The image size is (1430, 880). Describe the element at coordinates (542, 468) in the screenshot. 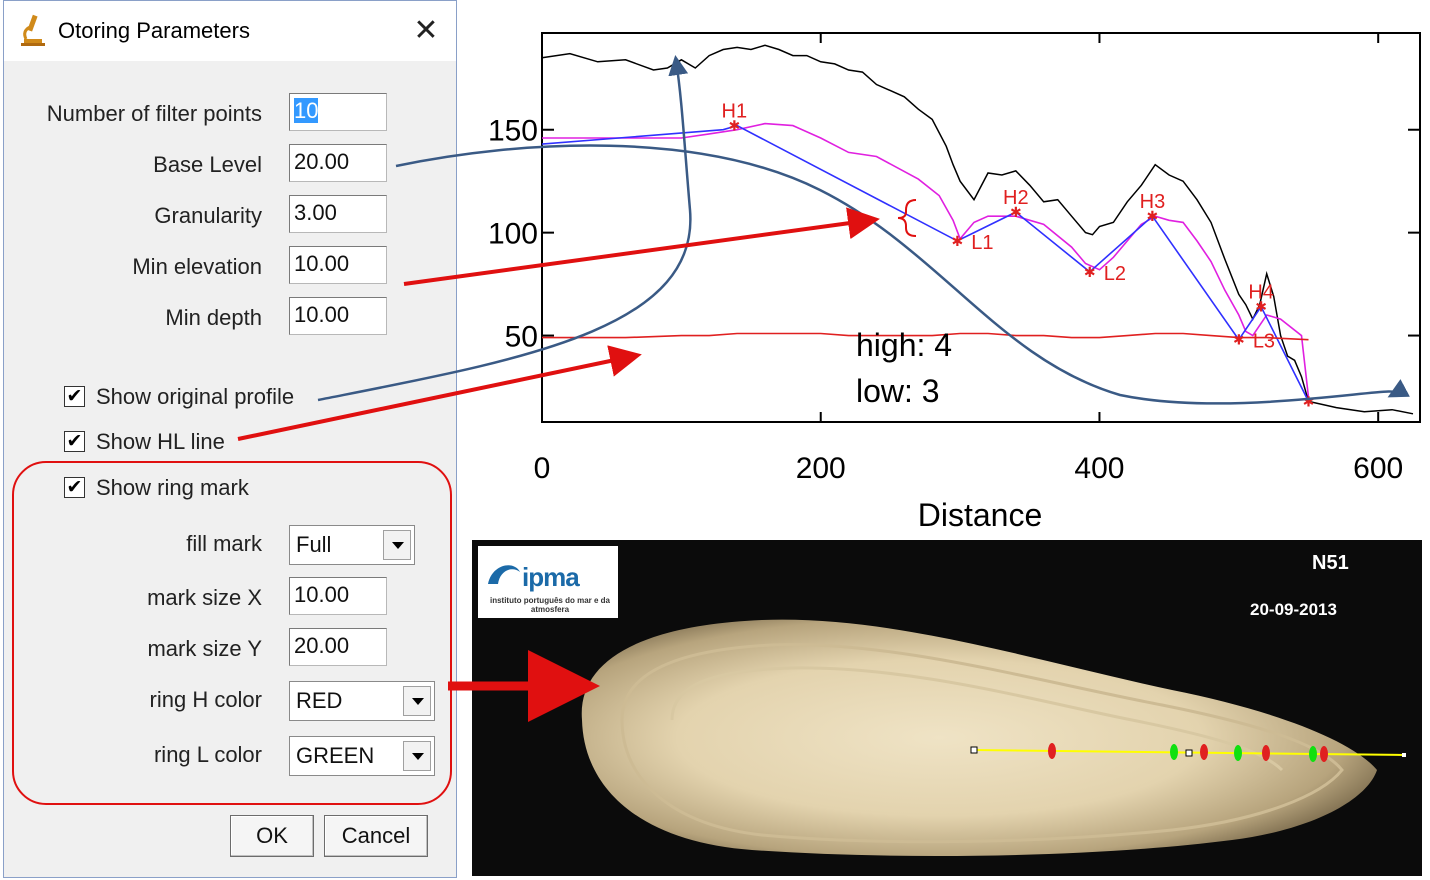

I see `x-tick-label: 0` at that location.